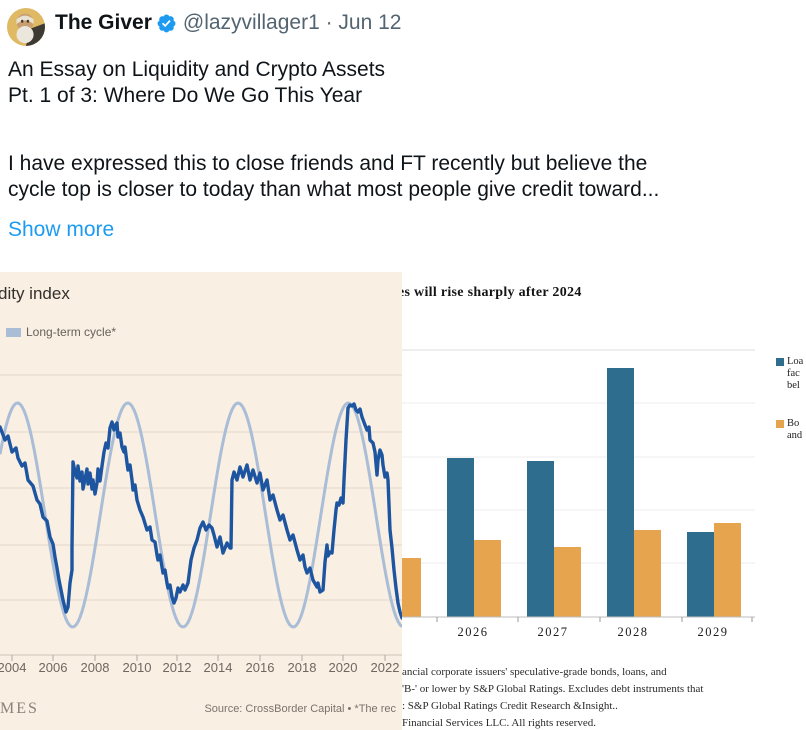 This screenshot has height=730, width=806. I want to click on svg-text: 2026, so click(473, 632).